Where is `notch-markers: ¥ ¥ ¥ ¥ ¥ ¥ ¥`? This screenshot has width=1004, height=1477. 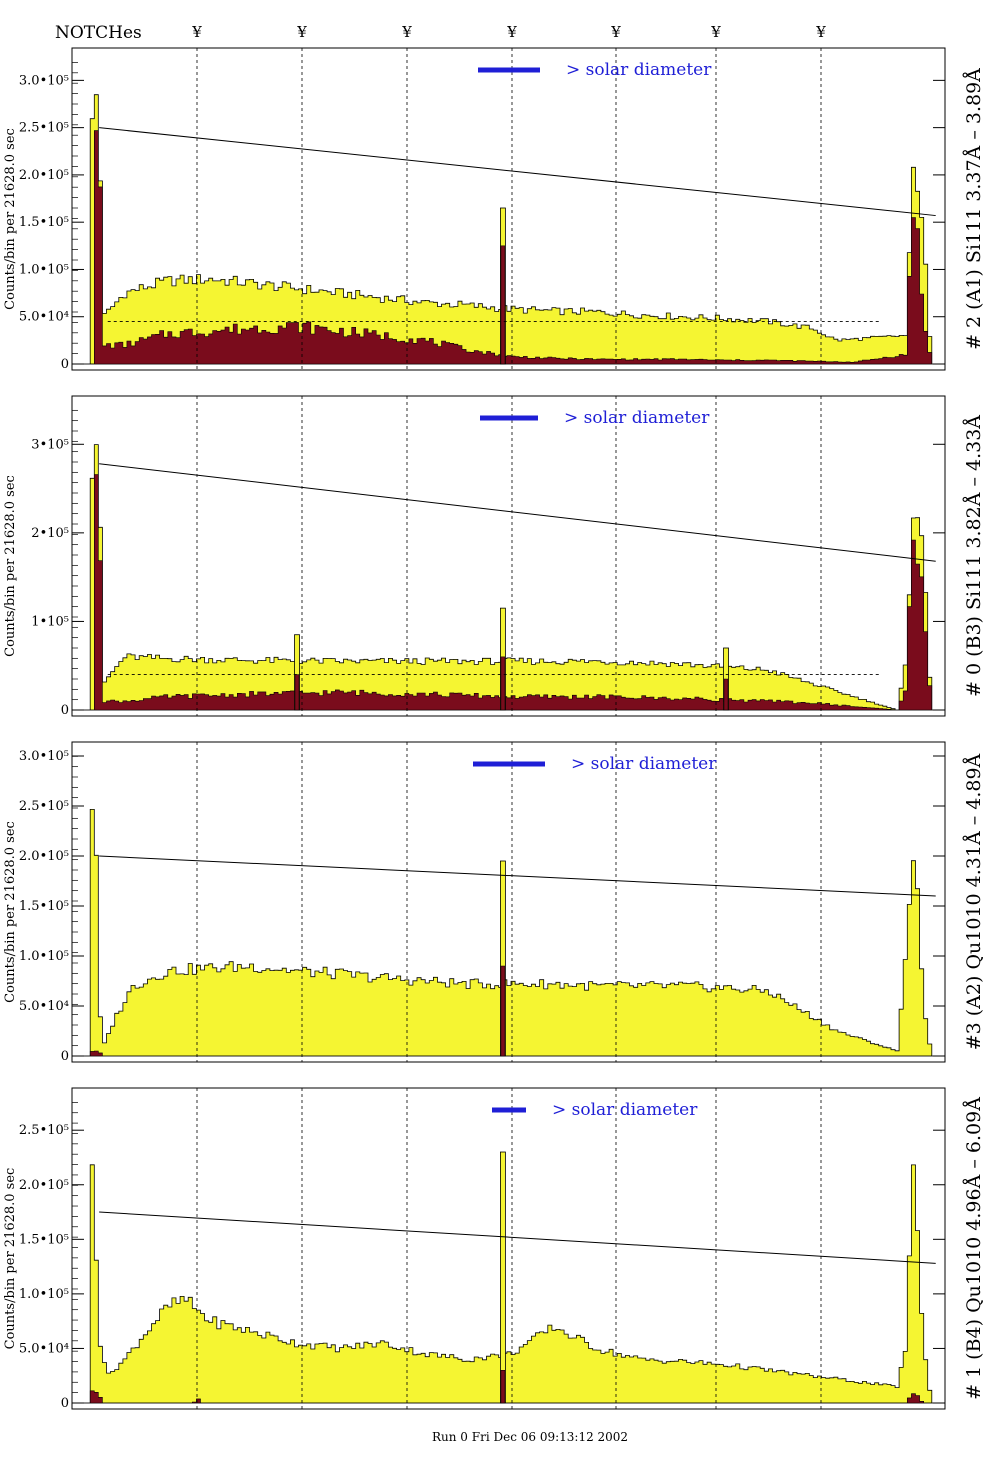 notch-markers: ¥ ¥ ¥ ¥ ¥ ¥ ¥ is located at coordinates (508, 32).